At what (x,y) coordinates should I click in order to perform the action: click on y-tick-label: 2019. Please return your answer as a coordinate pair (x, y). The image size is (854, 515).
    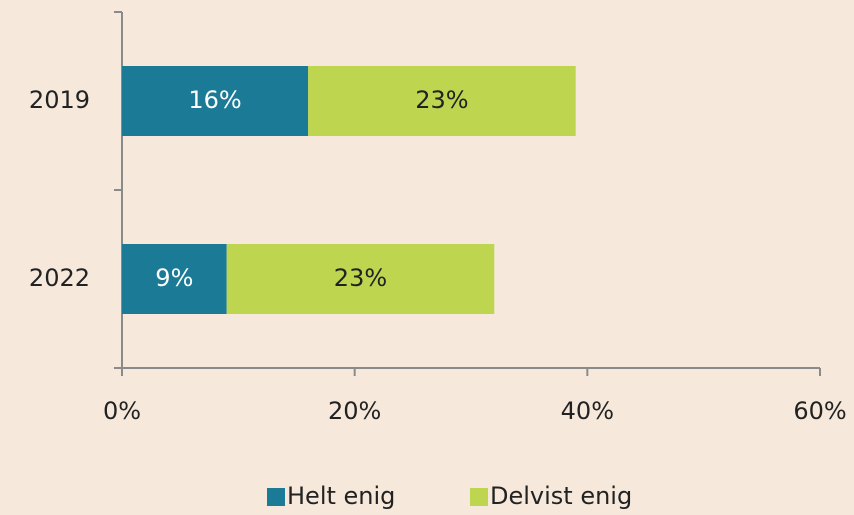
    Looking at the image, I should click on (59, 100).